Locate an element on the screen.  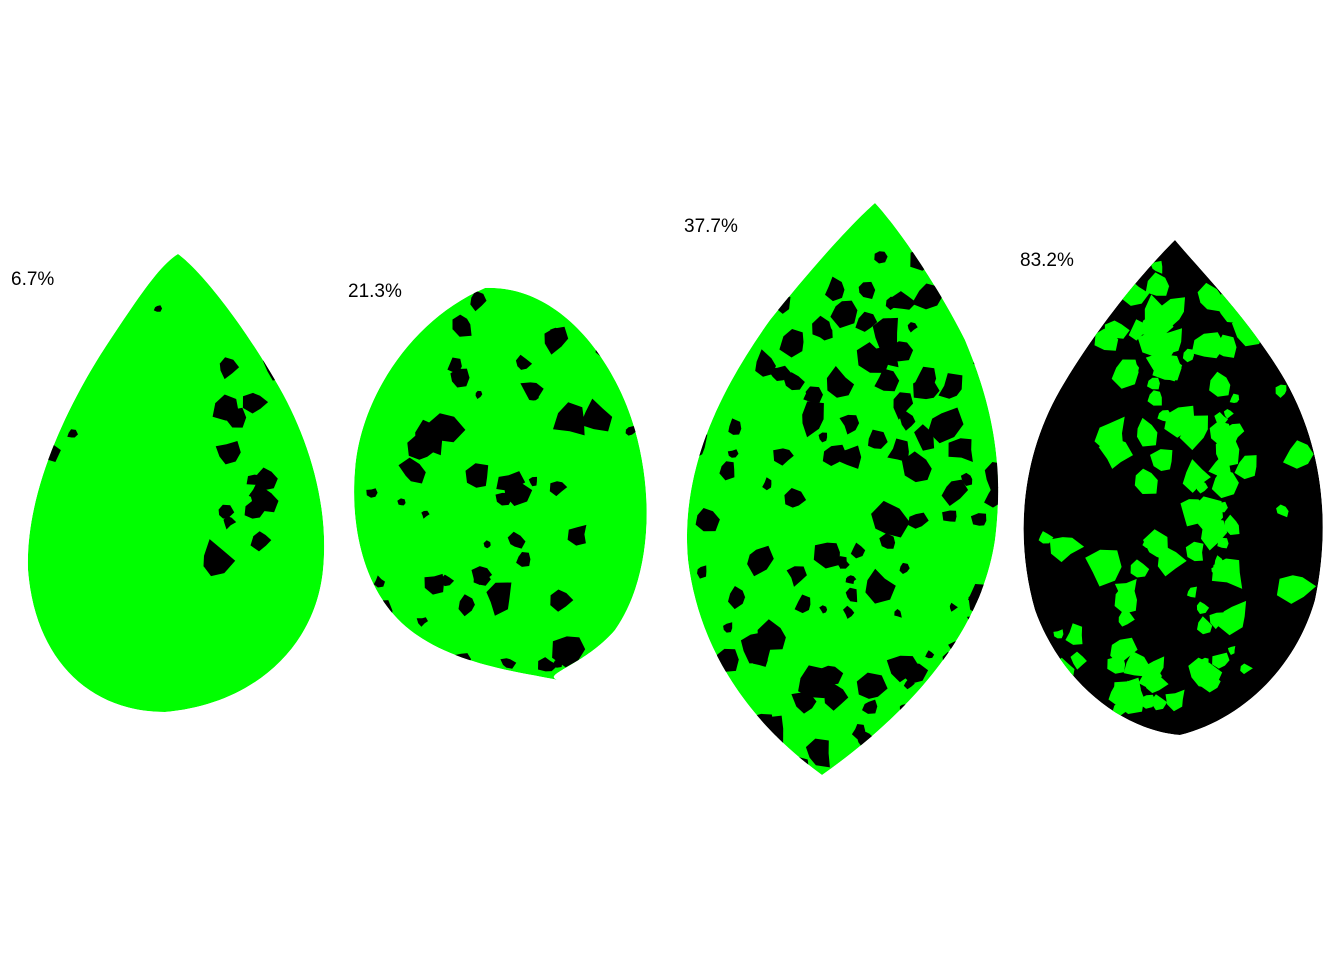
severity-label-leaf-3: 37.7% is located at coordinates (711, 226).